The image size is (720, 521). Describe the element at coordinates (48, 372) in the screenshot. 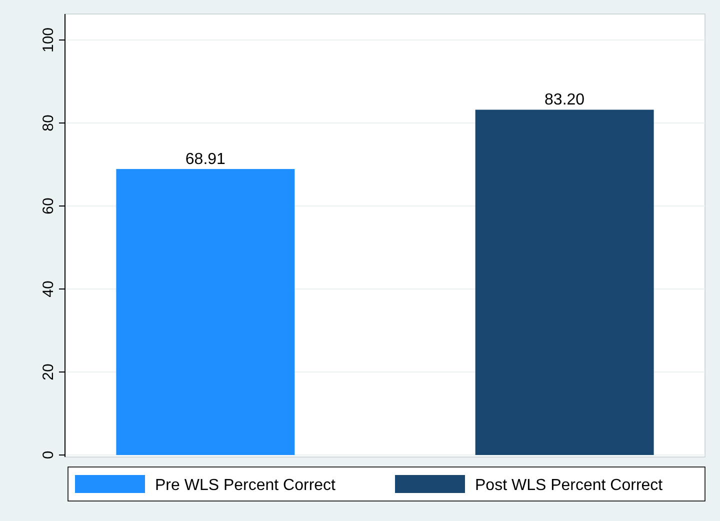

I see `y-tick-label: 20` at that location.